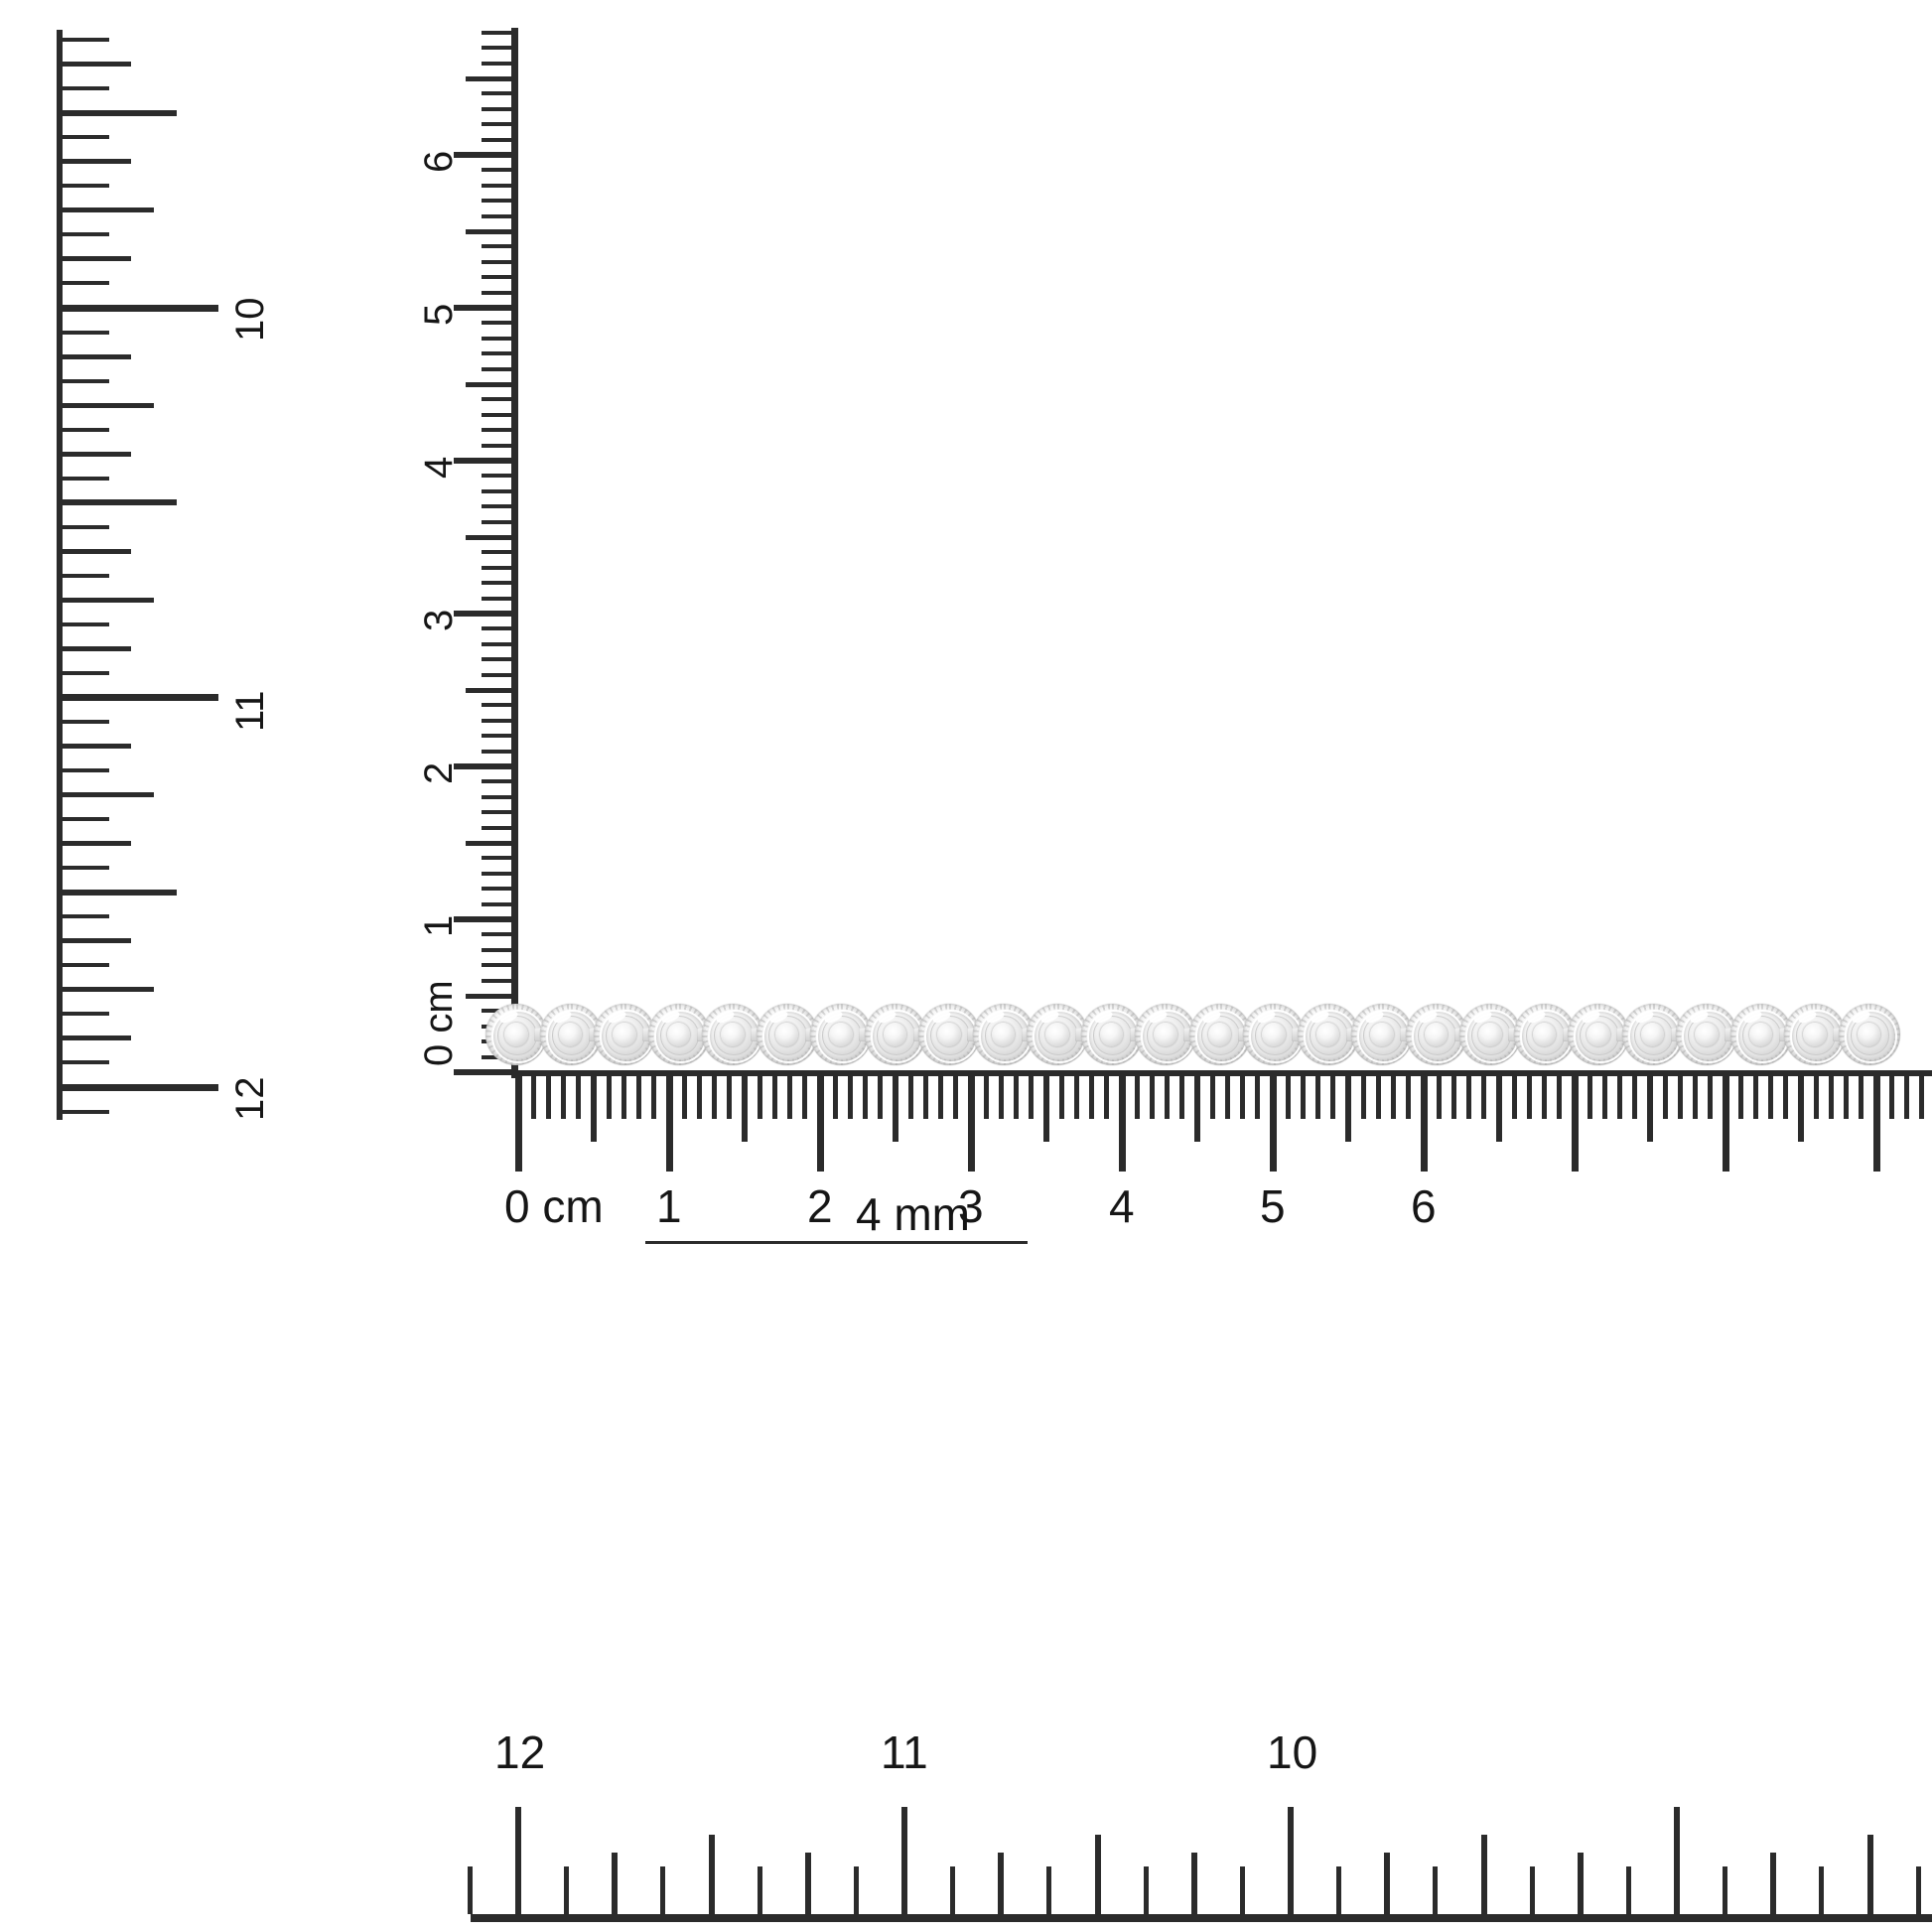  I want to click on ruler-label-bottom-cm-4: 4, so click(1122, 1206).